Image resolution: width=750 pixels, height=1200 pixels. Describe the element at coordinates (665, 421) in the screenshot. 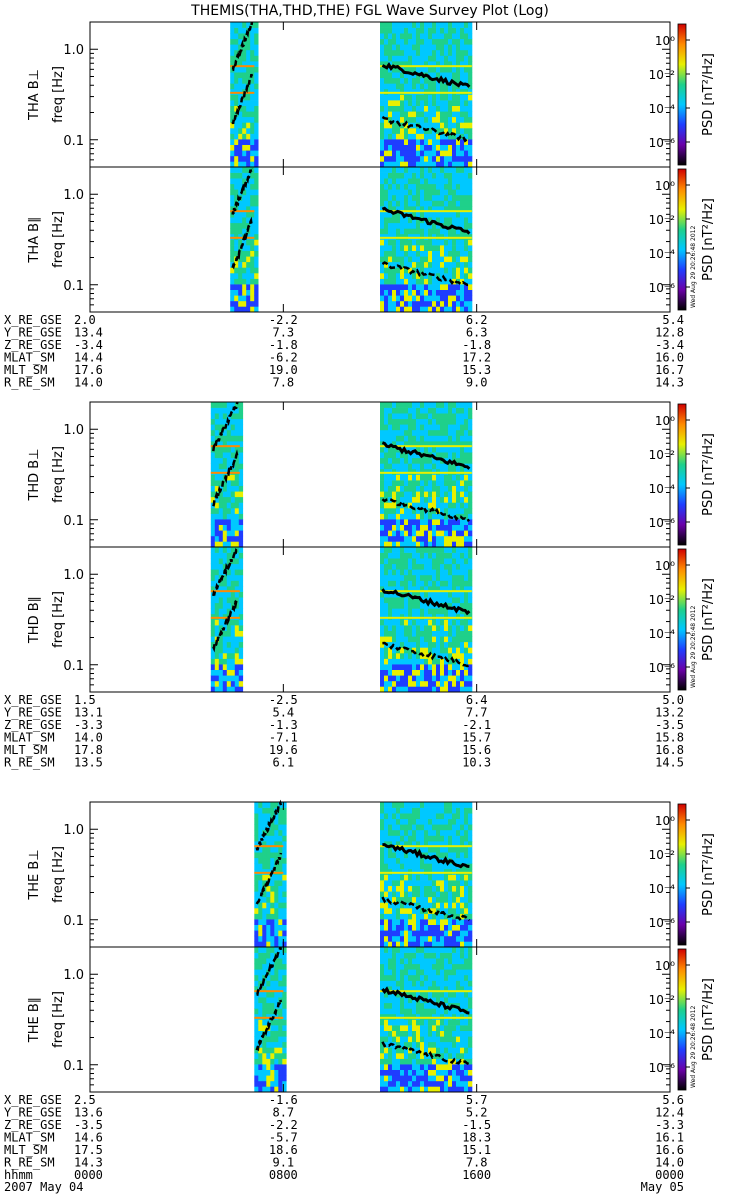

I see `colorbar-tick-label: 10⁰` at that location.